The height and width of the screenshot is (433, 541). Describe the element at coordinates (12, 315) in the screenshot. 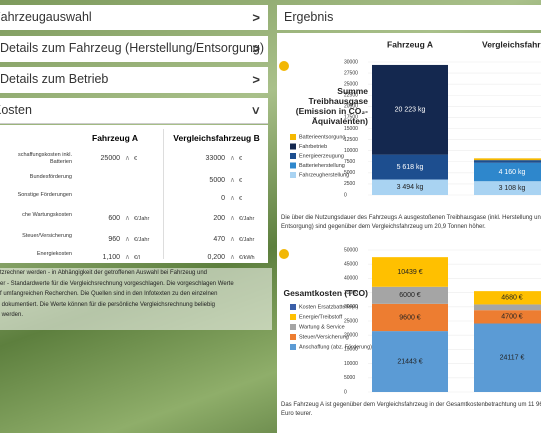

I see `info-line: werden.` at that location.